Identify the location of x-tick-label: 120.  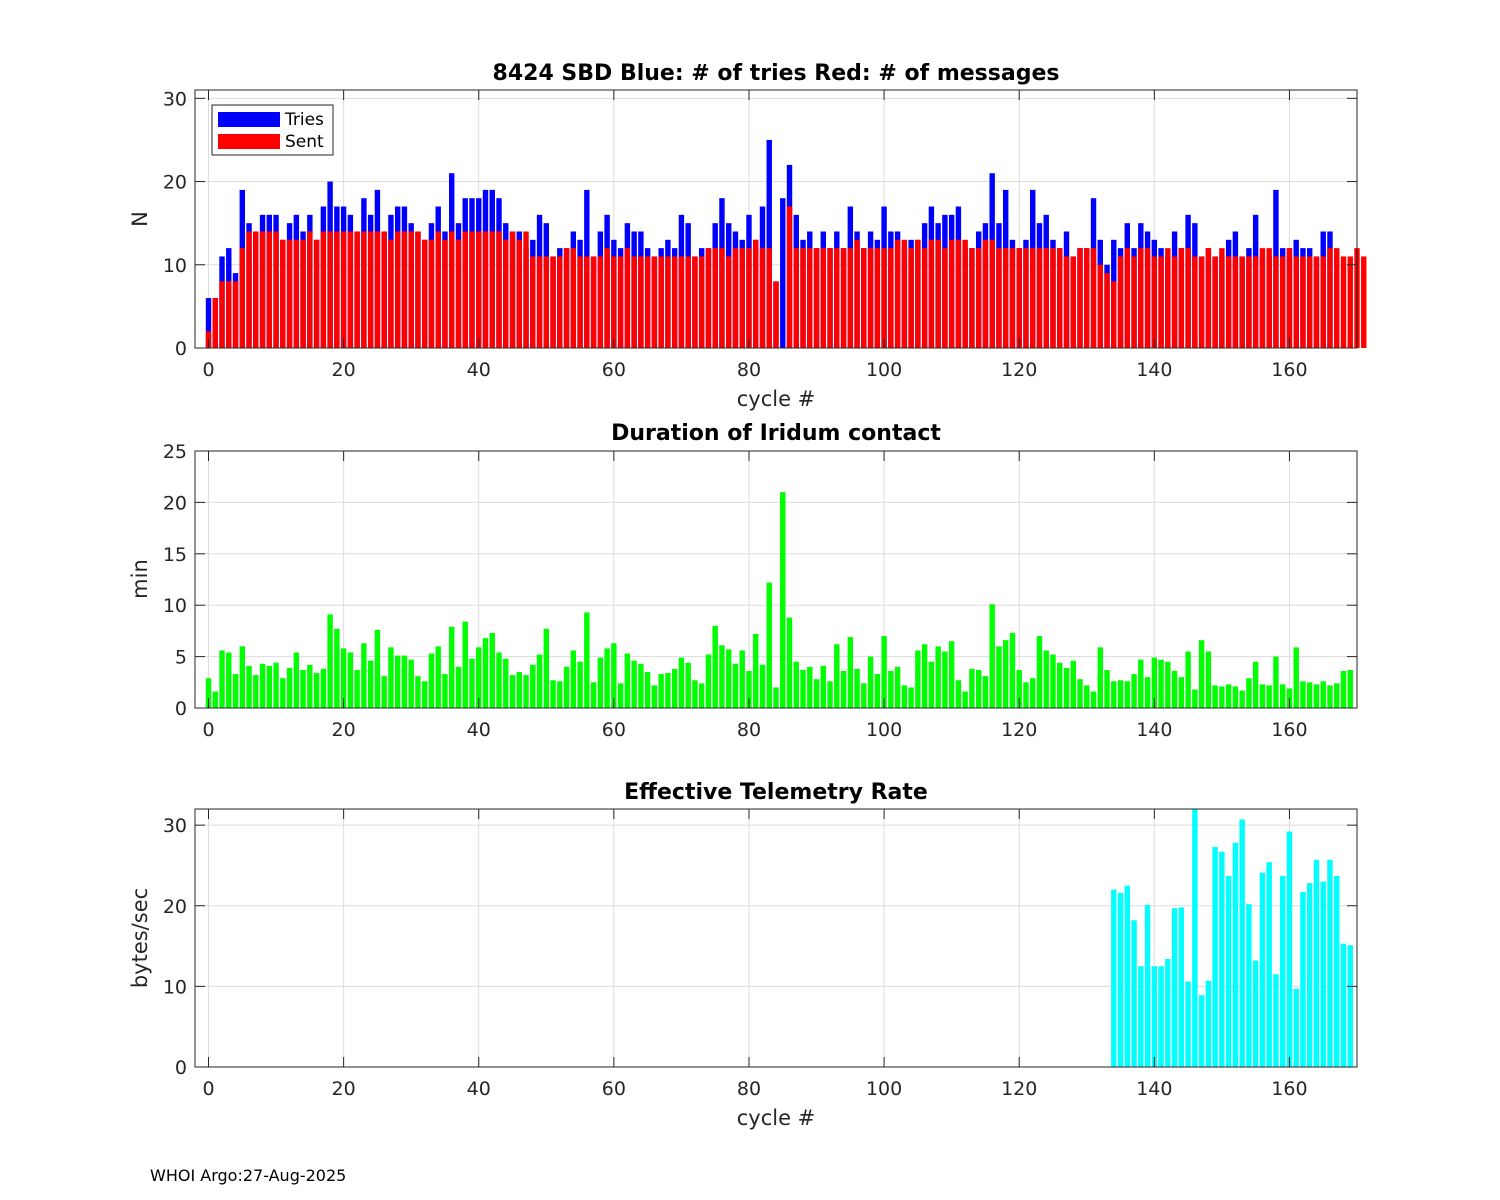
(1019, 1089).